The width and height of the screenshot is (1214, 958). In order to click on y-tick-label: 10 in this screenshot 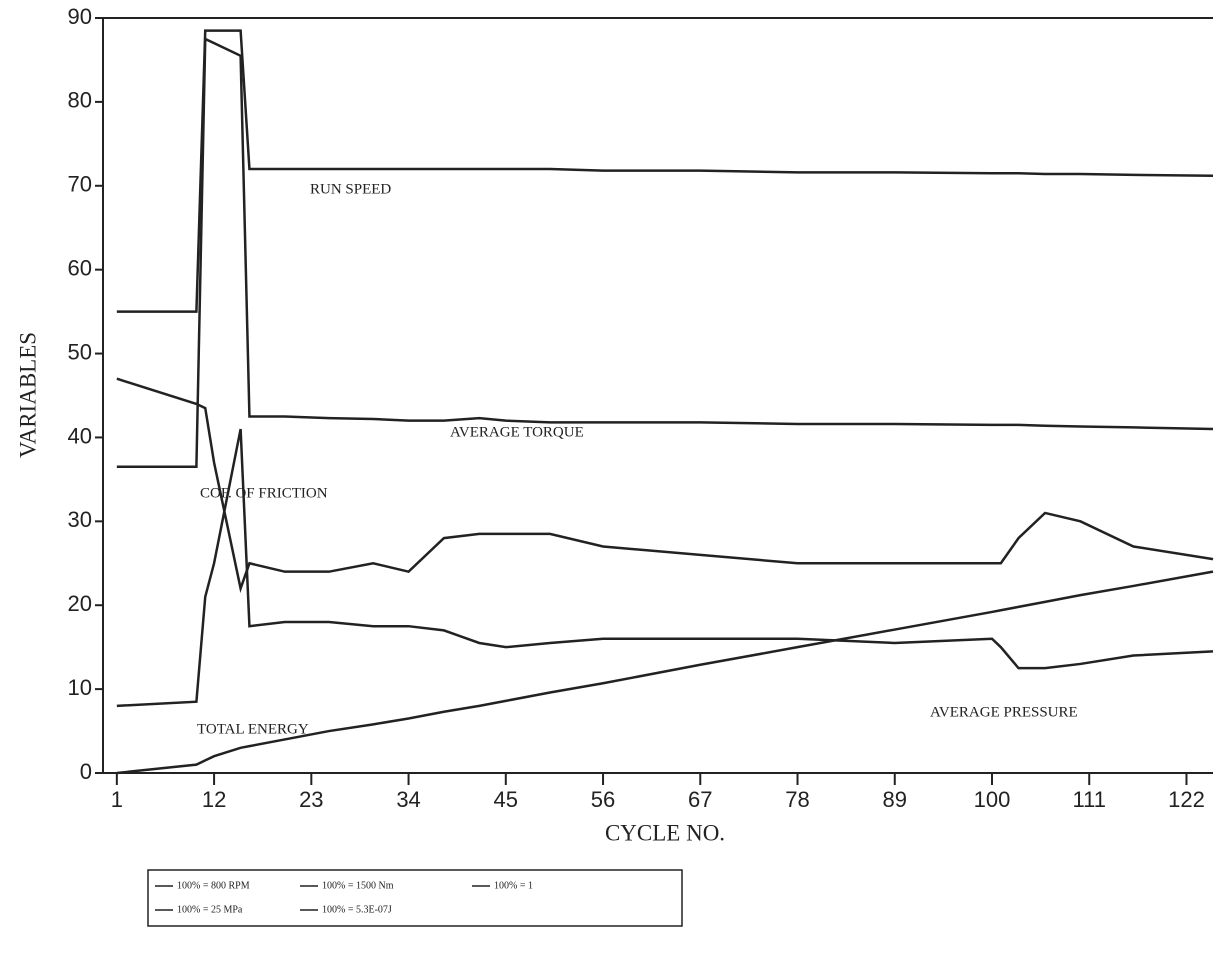, I will do `click(80, 687)`.